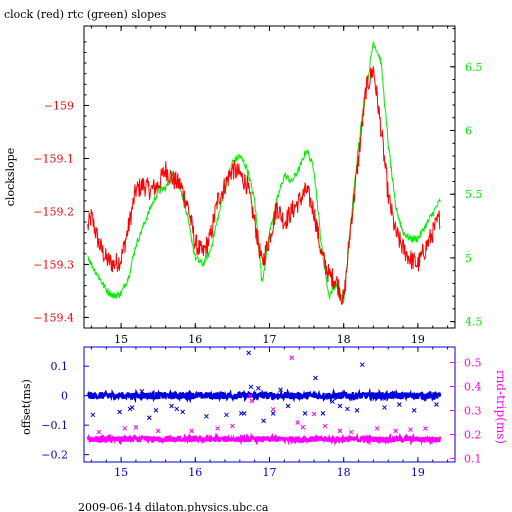 The width and height of the screenshot is (512, 512). Describe the element at coordinates (10, 177) in the screenshot. I see `top-ylabel: clockslope` at that location.